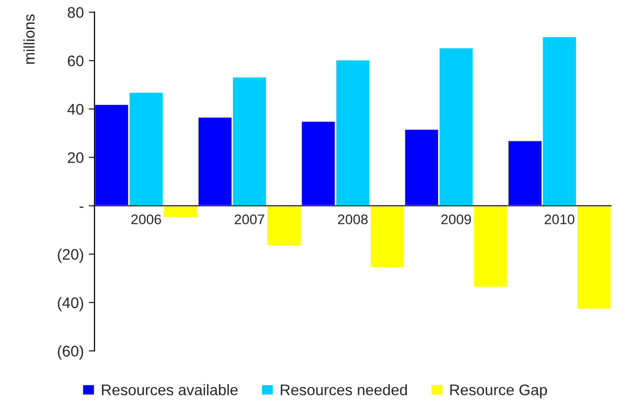  What do you see at coordinates (76, 158) in the screenshot?
I see `y-tick-label: 20` at bounding box center [76, 158].